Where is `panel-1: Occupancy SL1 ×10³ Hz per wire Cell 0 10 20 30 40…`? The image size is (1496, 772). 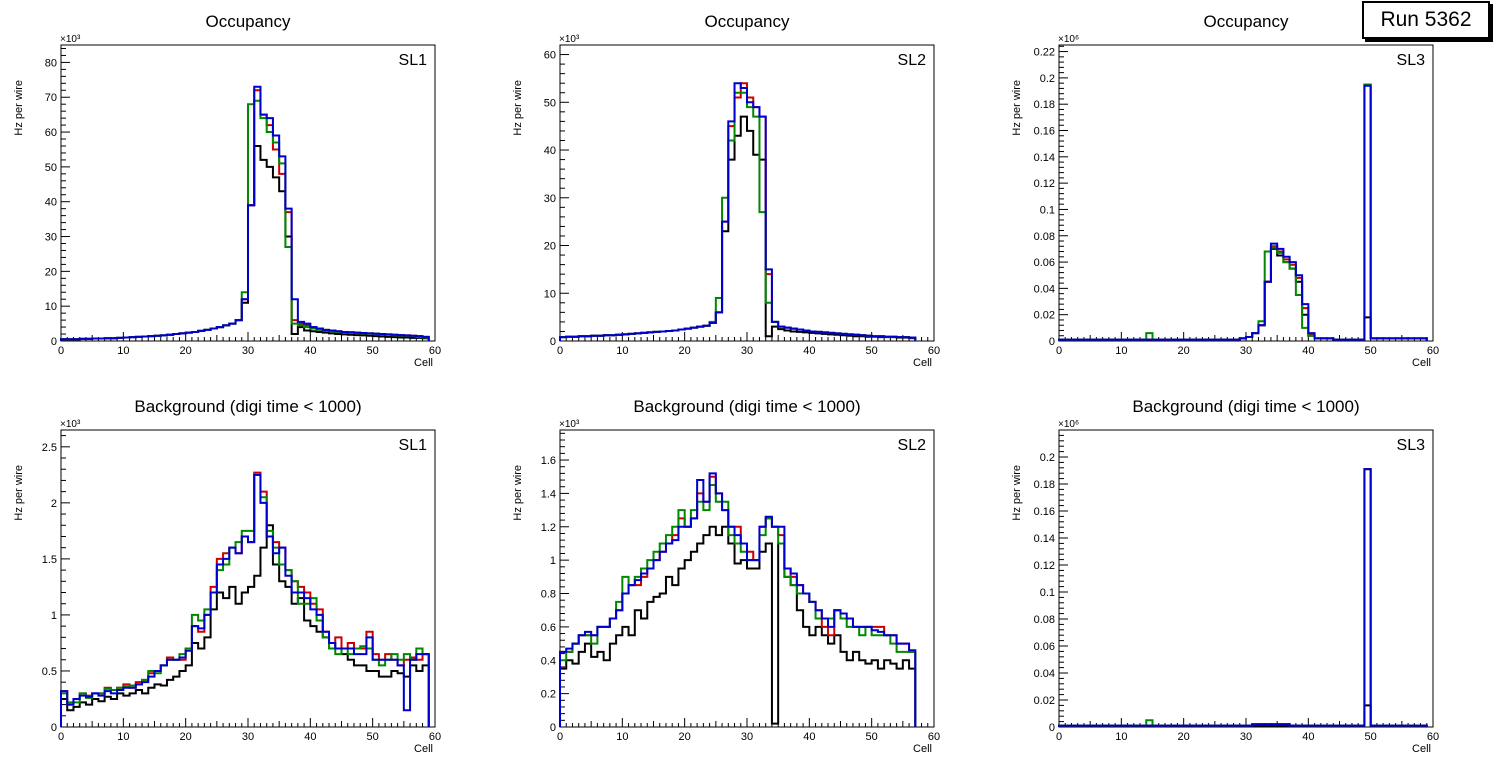 panel-1: Occupancy SL1 ×10³ Hz per wire Cell 0 10 20 30 40… is located at coordinates (227, 190).